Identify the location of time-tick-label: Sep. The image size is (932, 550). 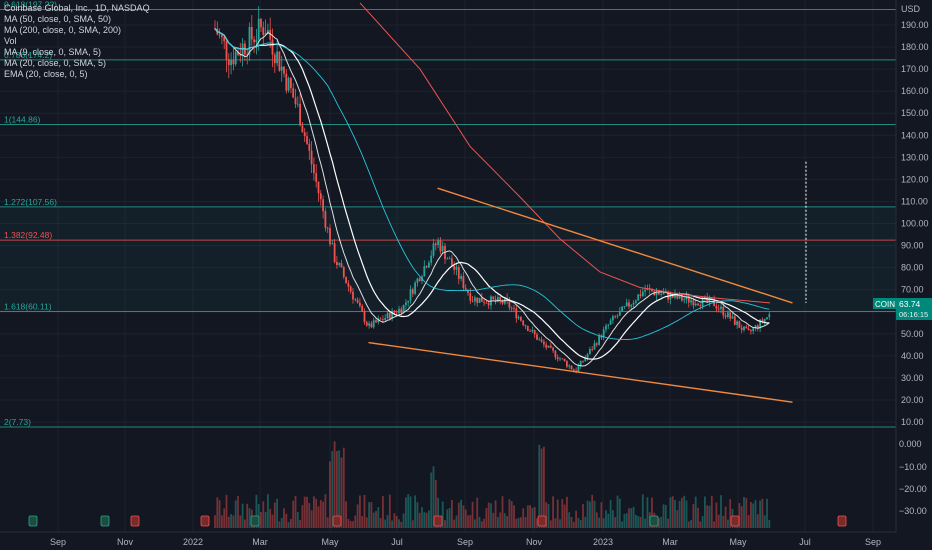
(465, 542).